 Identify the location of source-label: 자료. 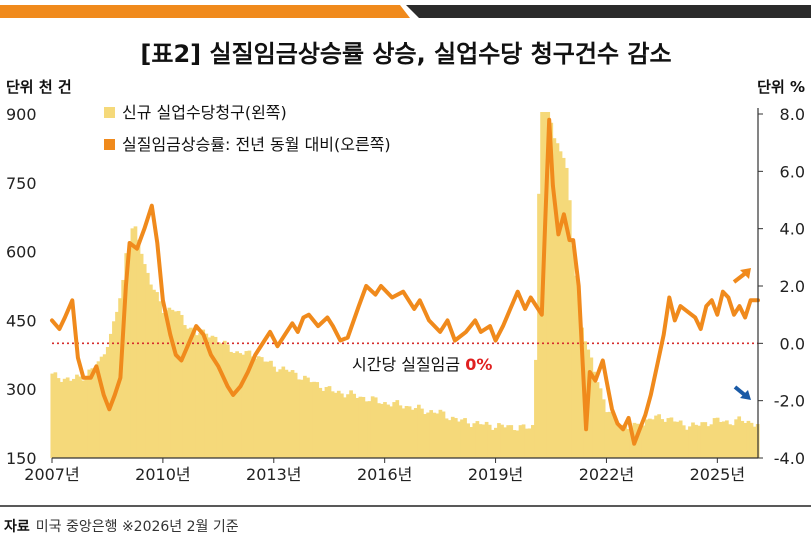
(17, 527).